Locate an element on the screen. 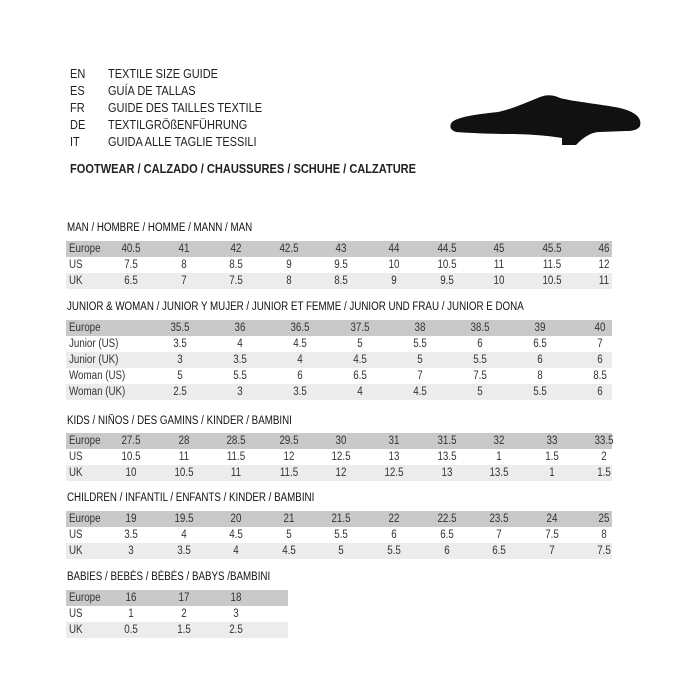 Image resolution: width=700 pixels, height=700 pixels. size-cell: 33 is located at coordinates (552, 441).